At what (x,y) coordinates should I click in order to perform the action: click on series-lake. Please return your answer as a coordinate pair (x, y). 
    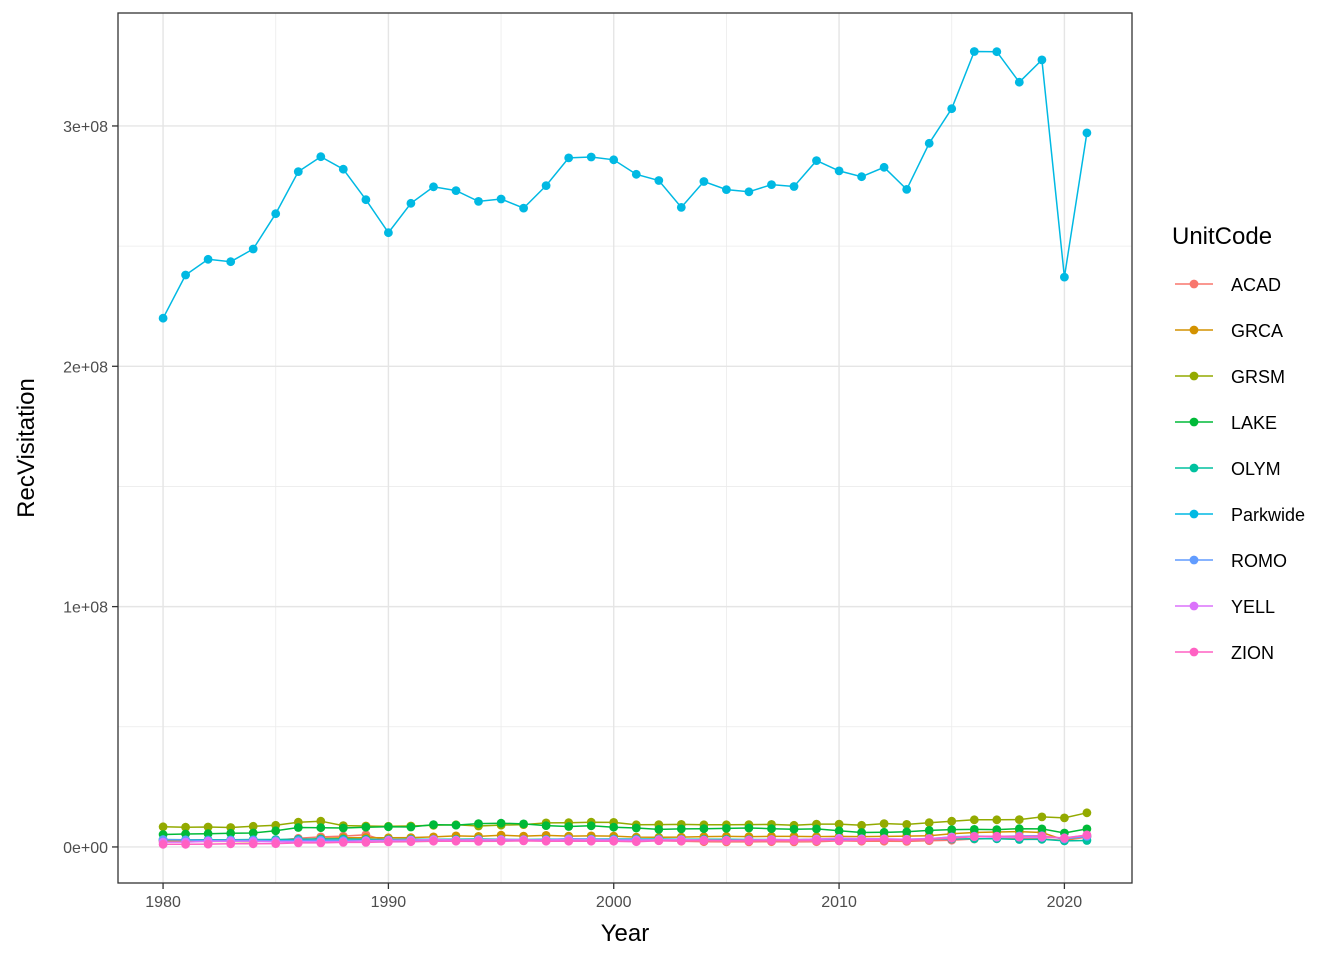
    Looking at the image, I should click on (625, 828).